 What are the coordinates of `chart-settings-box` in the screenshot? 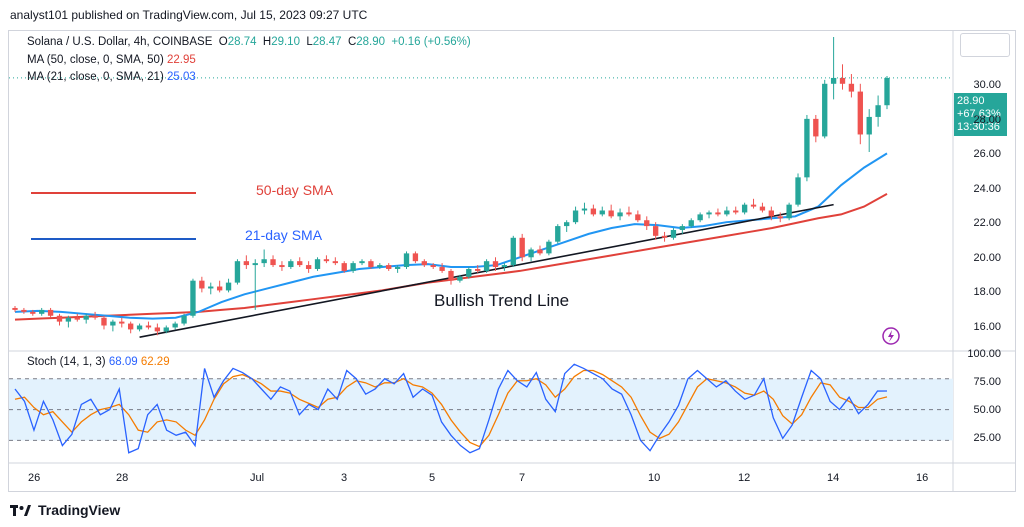 It's located at (985, 45).